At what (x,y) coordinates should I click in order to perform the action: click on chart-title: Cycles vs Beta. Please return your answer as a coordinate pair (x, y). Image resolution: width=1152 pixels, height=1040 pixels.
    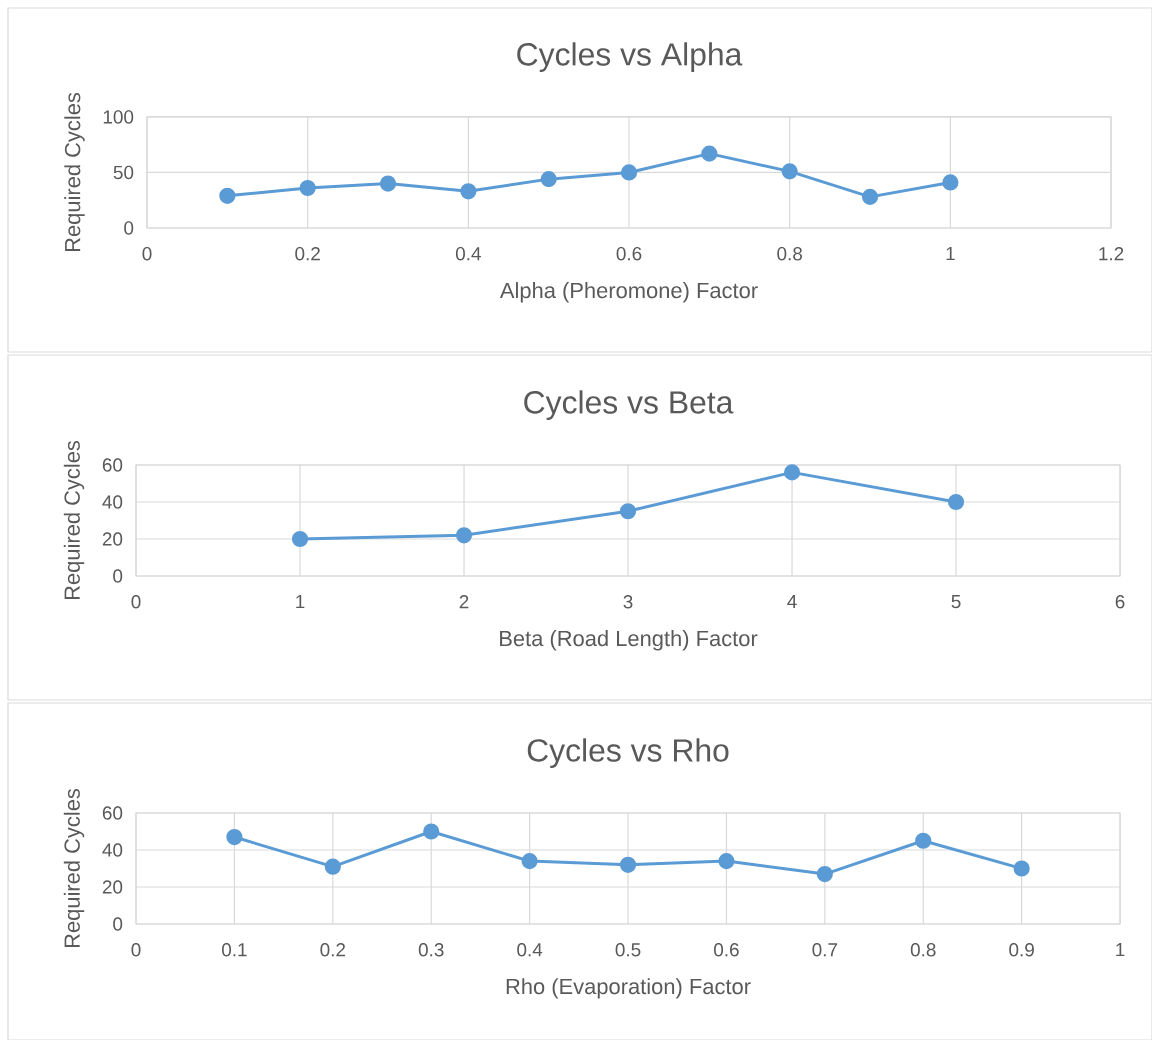
    Looking at the image, I should click on (629, 405).